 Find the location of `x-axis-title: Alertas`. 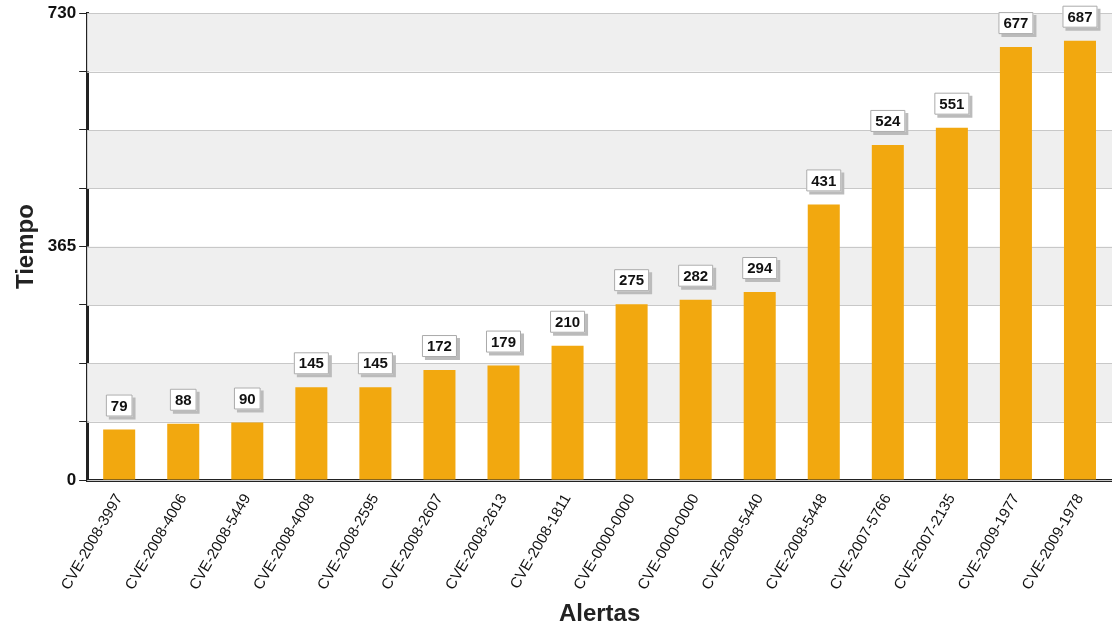

x-axis-title: Alertas is located at coordinates (599, 613).